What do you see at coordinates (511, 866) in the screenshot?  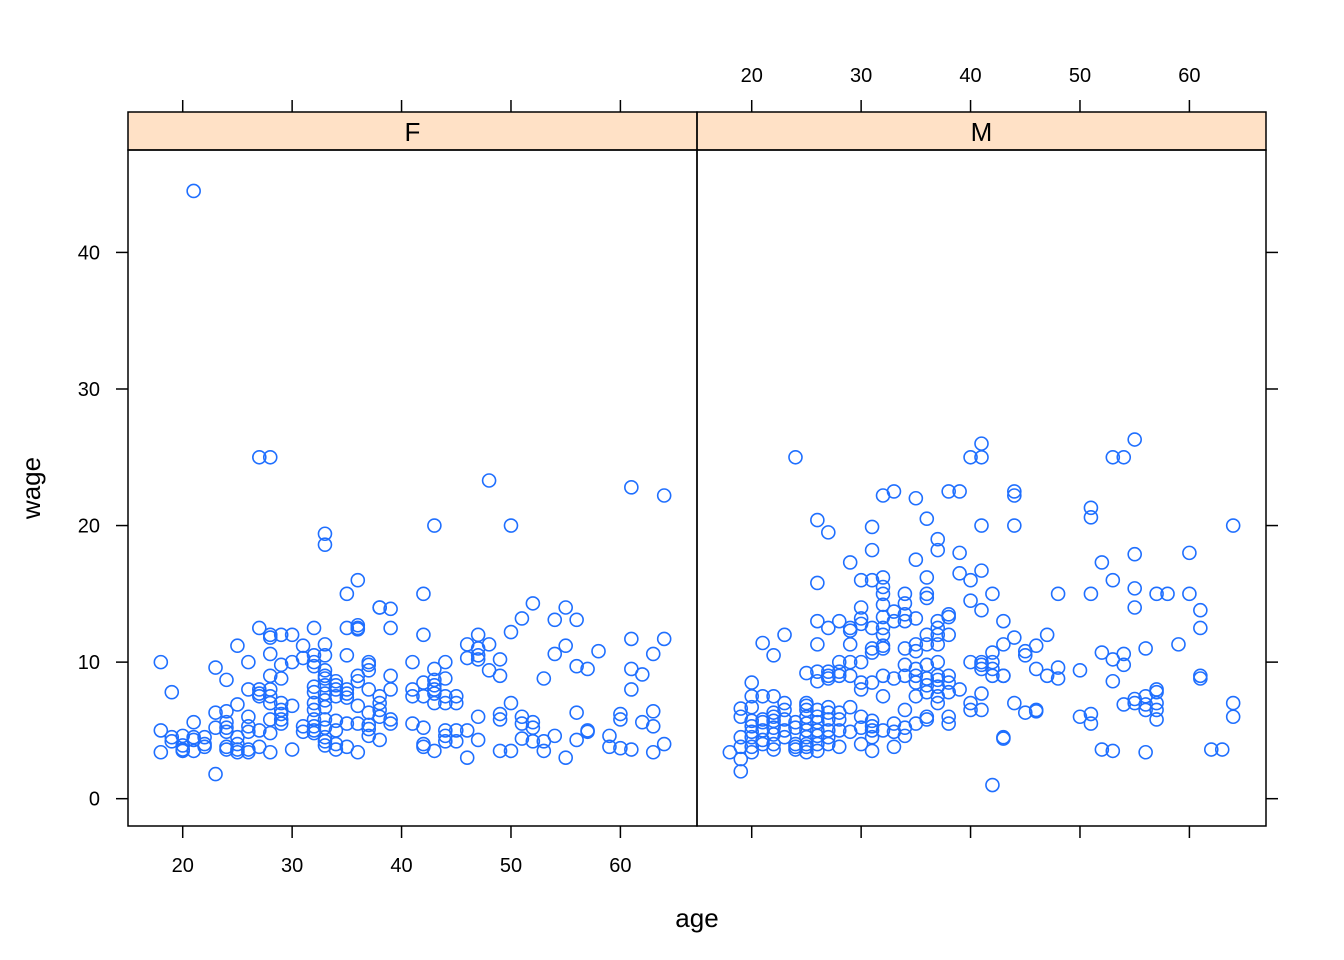 I see `x-tick-label-bottom-3: 50` at bounding box center [511, 866].